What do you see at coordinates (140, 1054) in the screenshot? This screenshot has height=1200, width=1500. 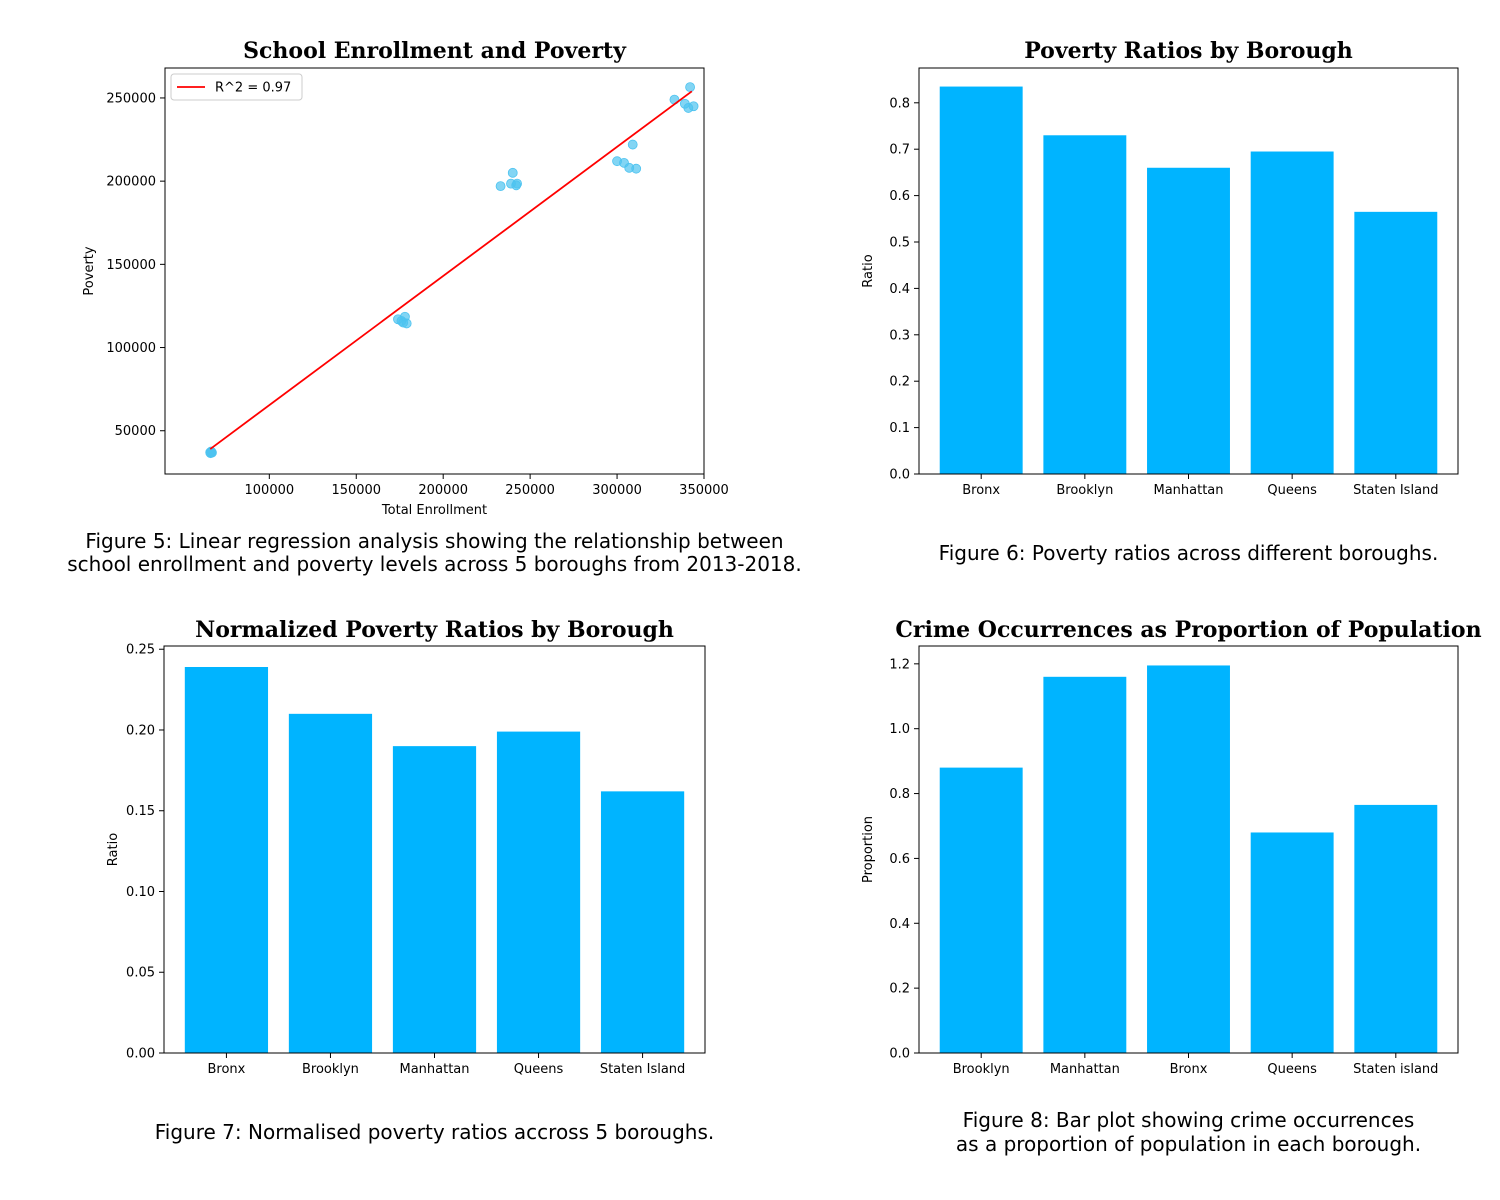 I see `y-tick-label: 0.00` at bounding box center [140, 1054].